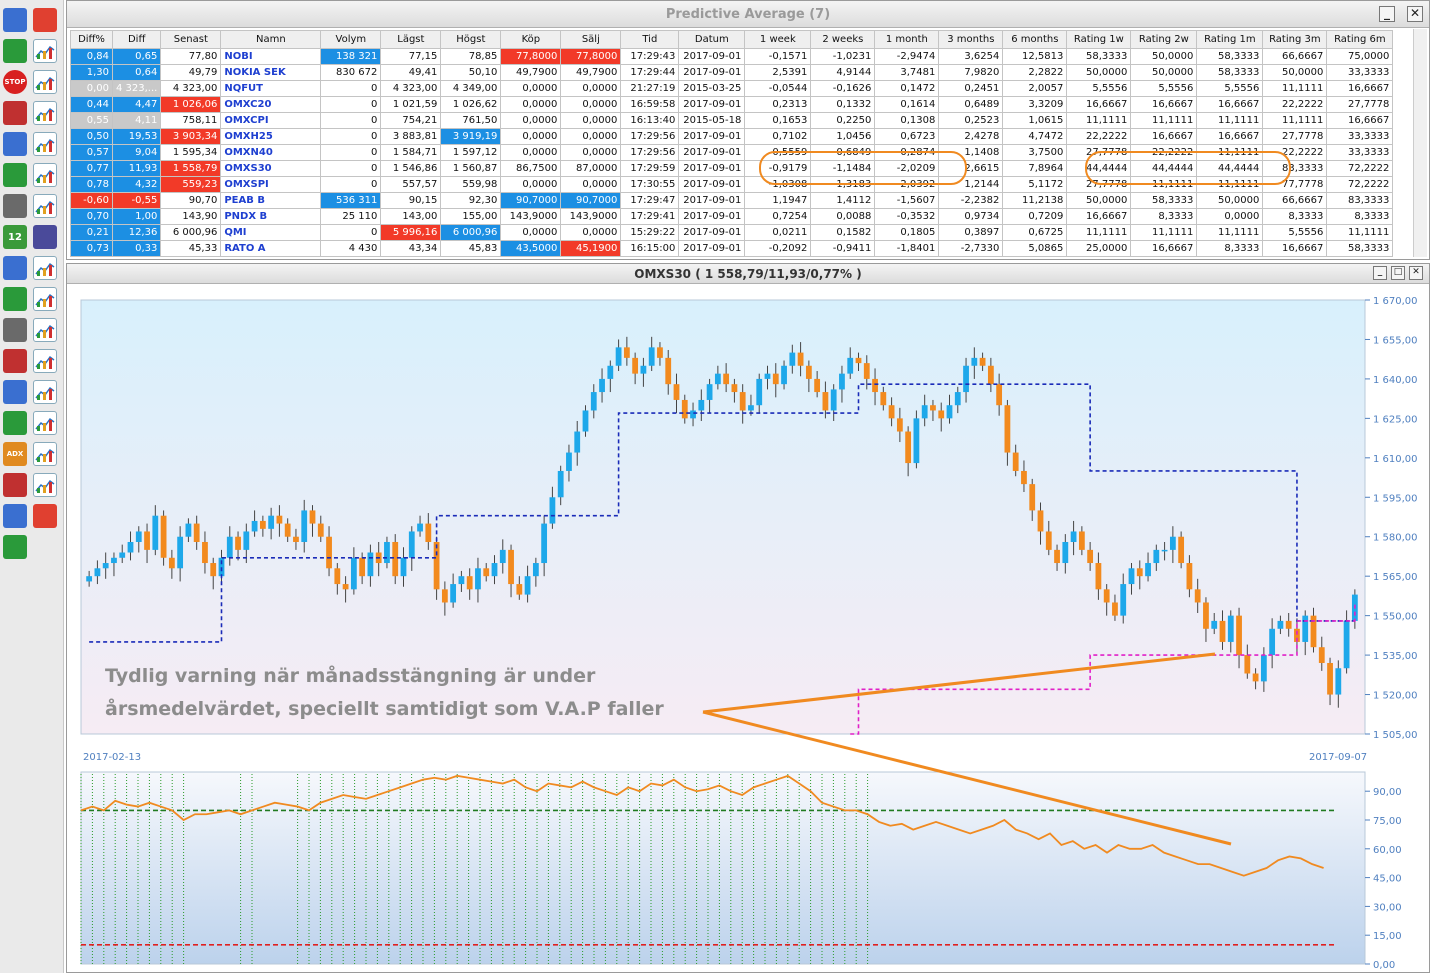 The width and height of the screenshot is (1431, 974). I want to click on chart-1-icon, so click(45, 113).